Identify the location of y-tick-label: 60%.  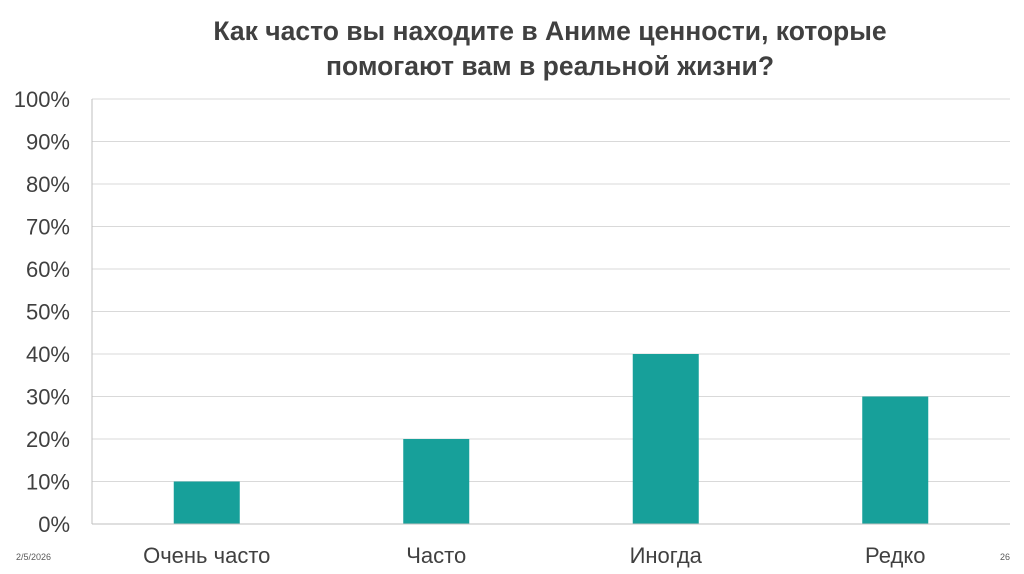
(48, 269).